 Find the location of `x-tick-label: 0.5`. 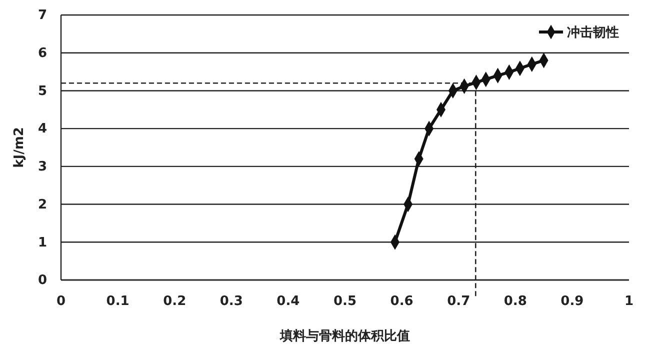

x-tick-label: 0.5 is located at coordinates (345, 302).